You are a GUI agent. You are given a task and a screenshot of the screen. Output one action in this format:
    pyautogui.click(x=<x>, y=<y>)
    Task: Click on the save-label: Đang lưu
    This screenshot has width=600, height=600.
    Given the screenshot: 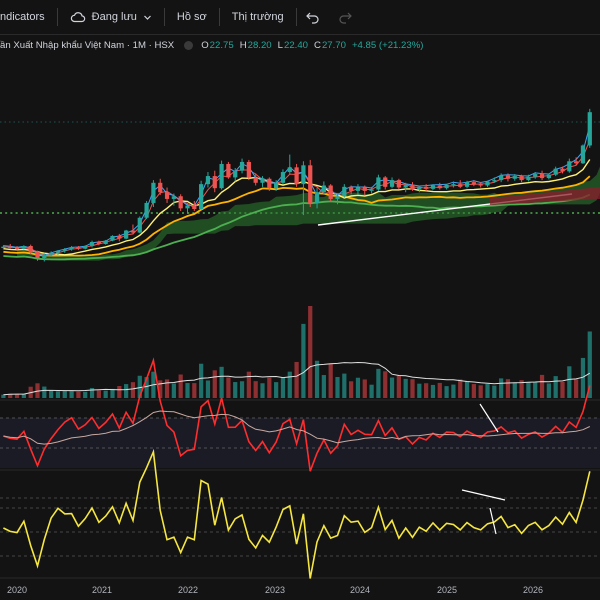 What is the action you would take?
    pyautogui.click(x=114, y=17)
    